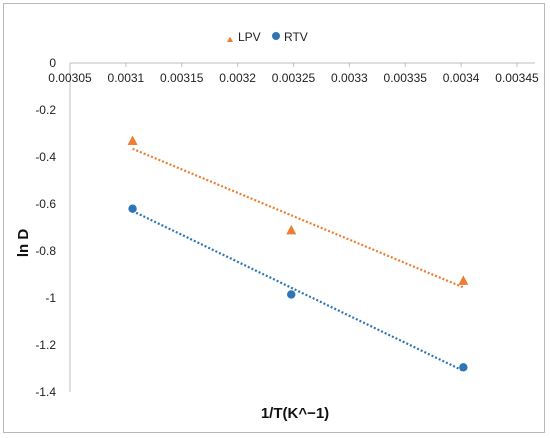  Describe the element at coordinates (45, 204) in the screenshot. I see `y-tick-label: -0.6` at that location.